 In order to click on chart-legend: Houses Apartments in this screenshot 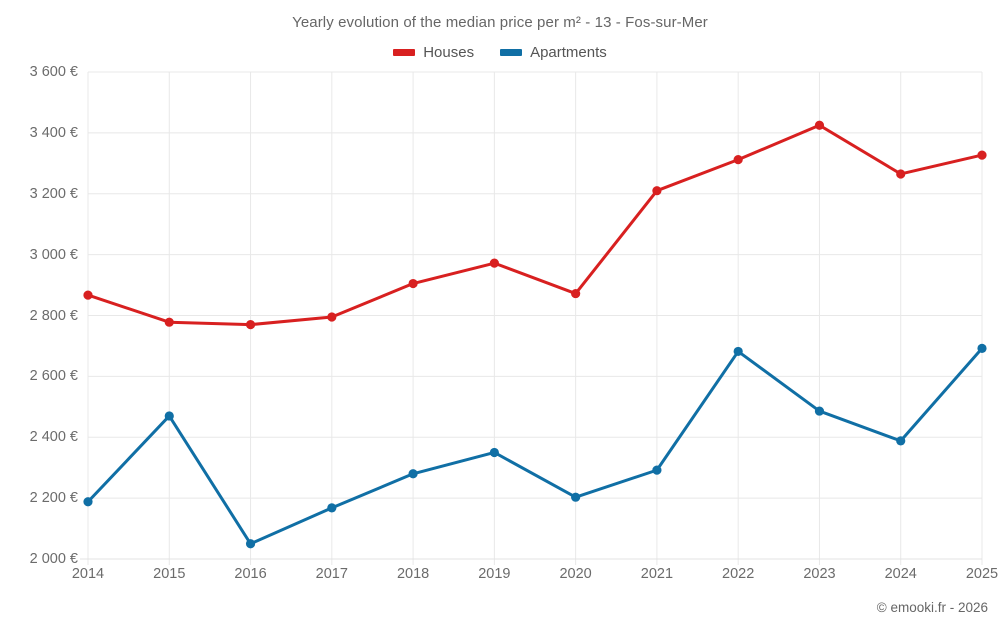, I will do `click(500, 52)`.